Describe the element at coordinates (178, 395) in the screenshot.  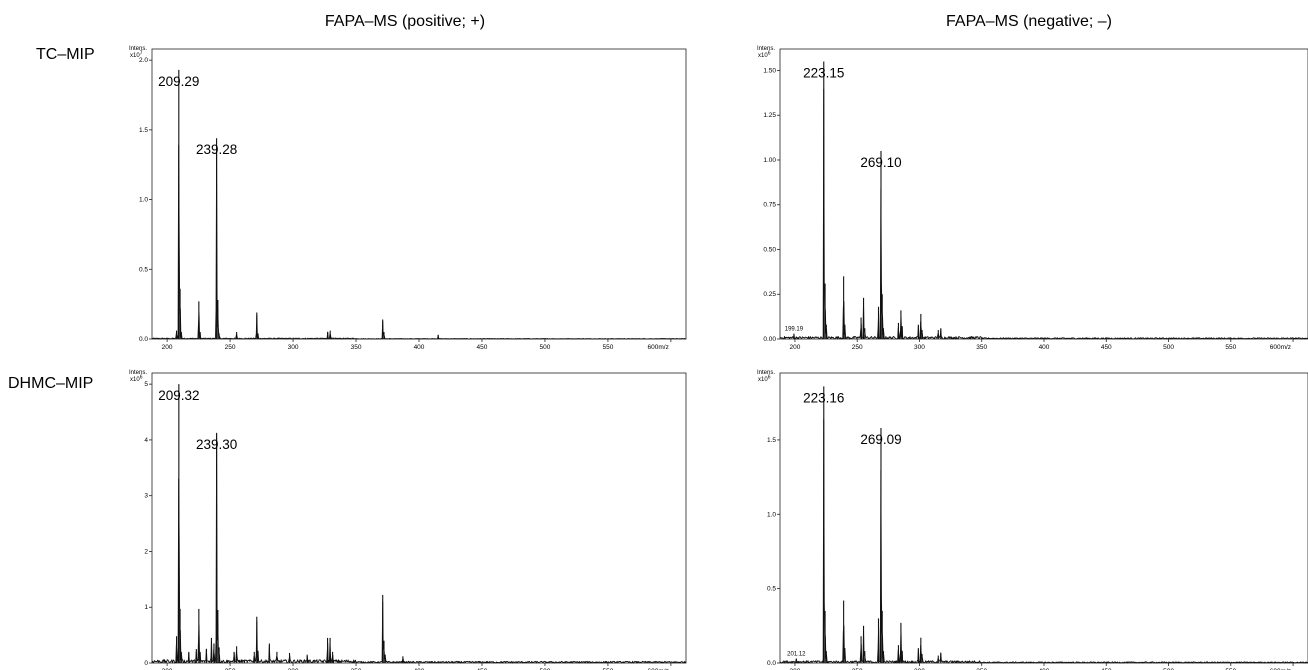
I see `peak-label: 209.32` at that location.